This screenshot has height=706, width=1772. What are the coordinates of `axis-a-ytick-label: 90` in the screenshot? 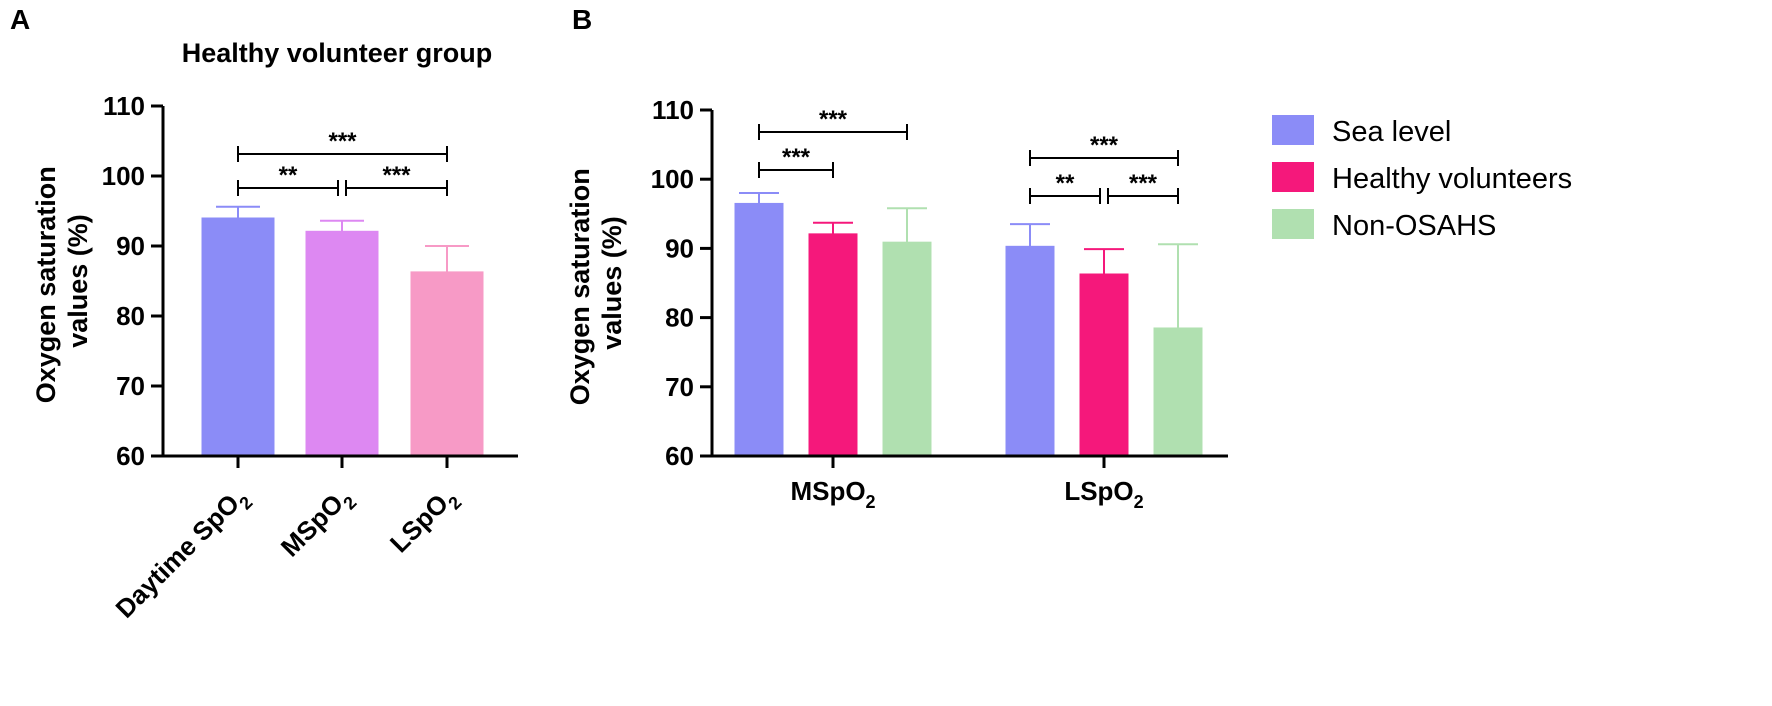 It's located at (130, 246).